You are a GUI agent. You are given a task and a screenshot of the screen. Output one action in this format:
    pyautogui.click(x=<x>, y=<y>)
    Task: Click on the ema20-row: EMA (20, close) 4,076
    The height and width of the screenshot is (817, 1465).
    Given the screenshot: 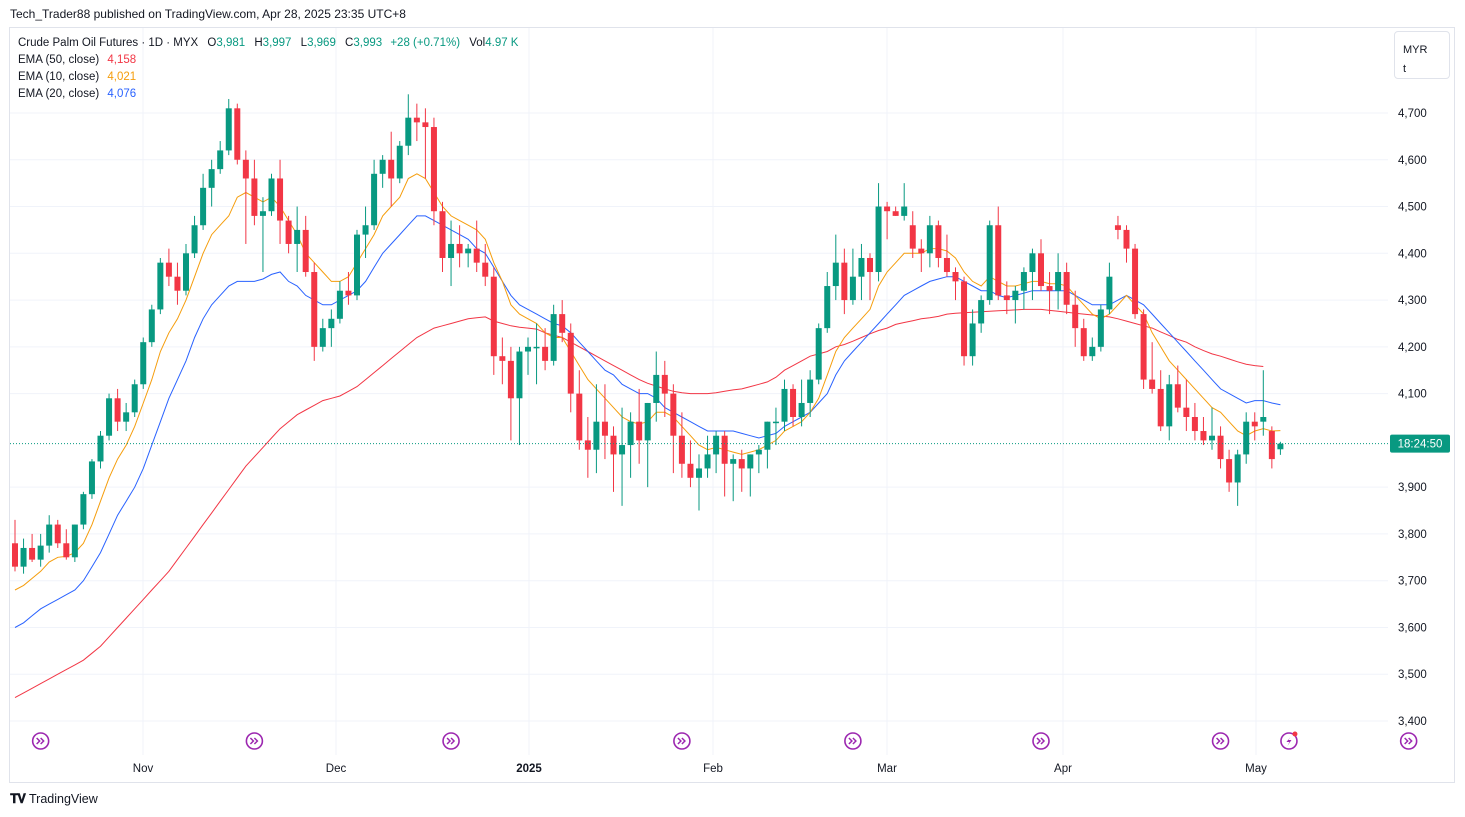 What is the action you would take?
    pyautogui.click(x=268, y=94)
    